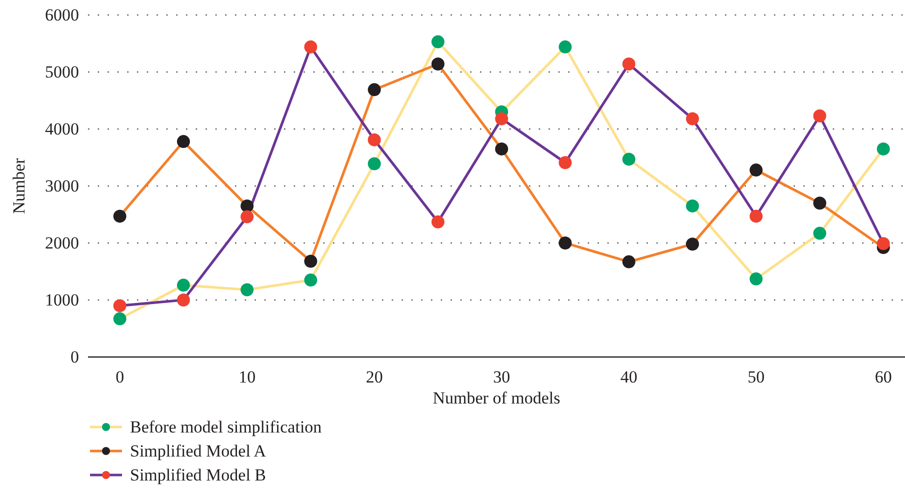 The image size is (905, 489). I want to click on x-tick-label: 0, so click(120, 377).